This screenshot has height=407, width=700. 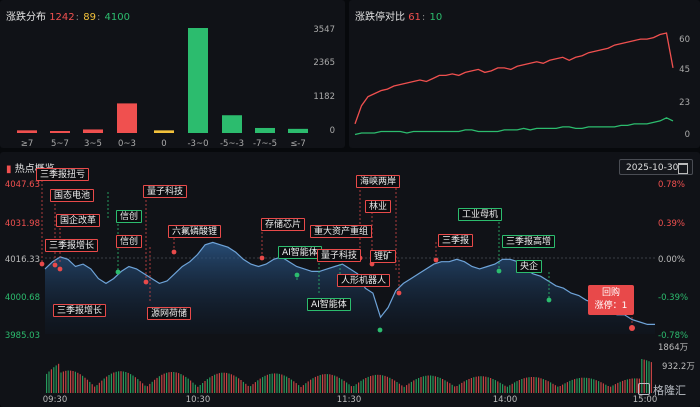 What do you see at coordinates (378, 206) in the screenshot?
I see `tag-linye: 林业` at bounding box center [378, 206].